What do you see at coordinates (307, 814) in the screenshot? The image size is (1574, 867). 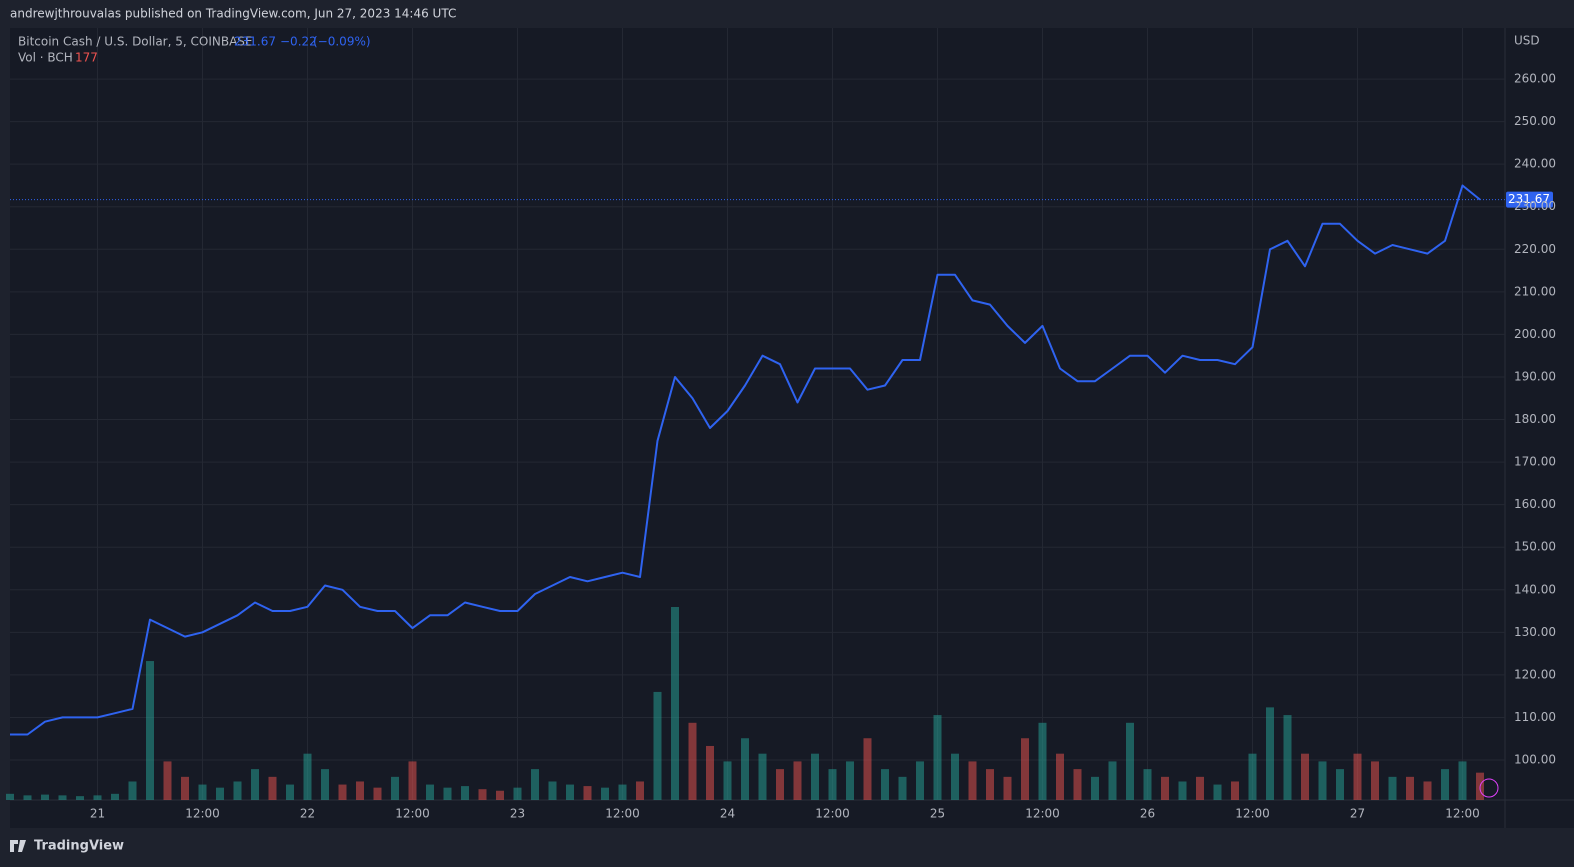 I see `x-tick-label: 22` at bounding box center [307, 814].